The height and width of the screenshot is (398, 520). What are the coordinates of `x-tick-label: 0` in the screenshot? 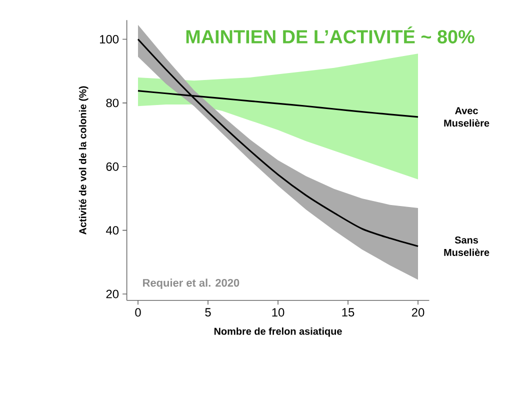 It's located at (138, 312).